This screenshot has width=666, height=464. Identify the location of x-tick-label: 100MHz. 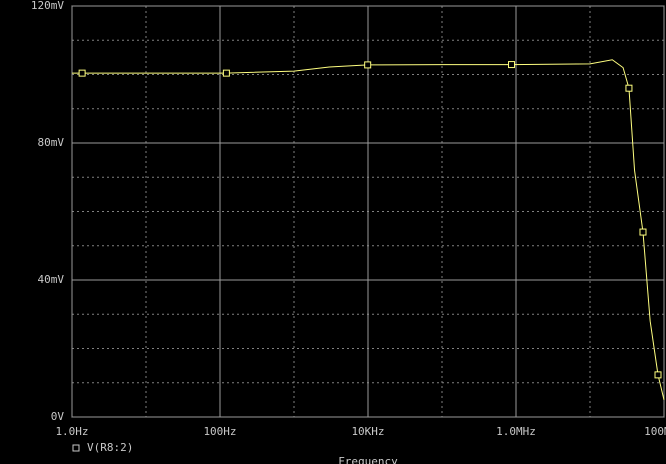
(655, 431).